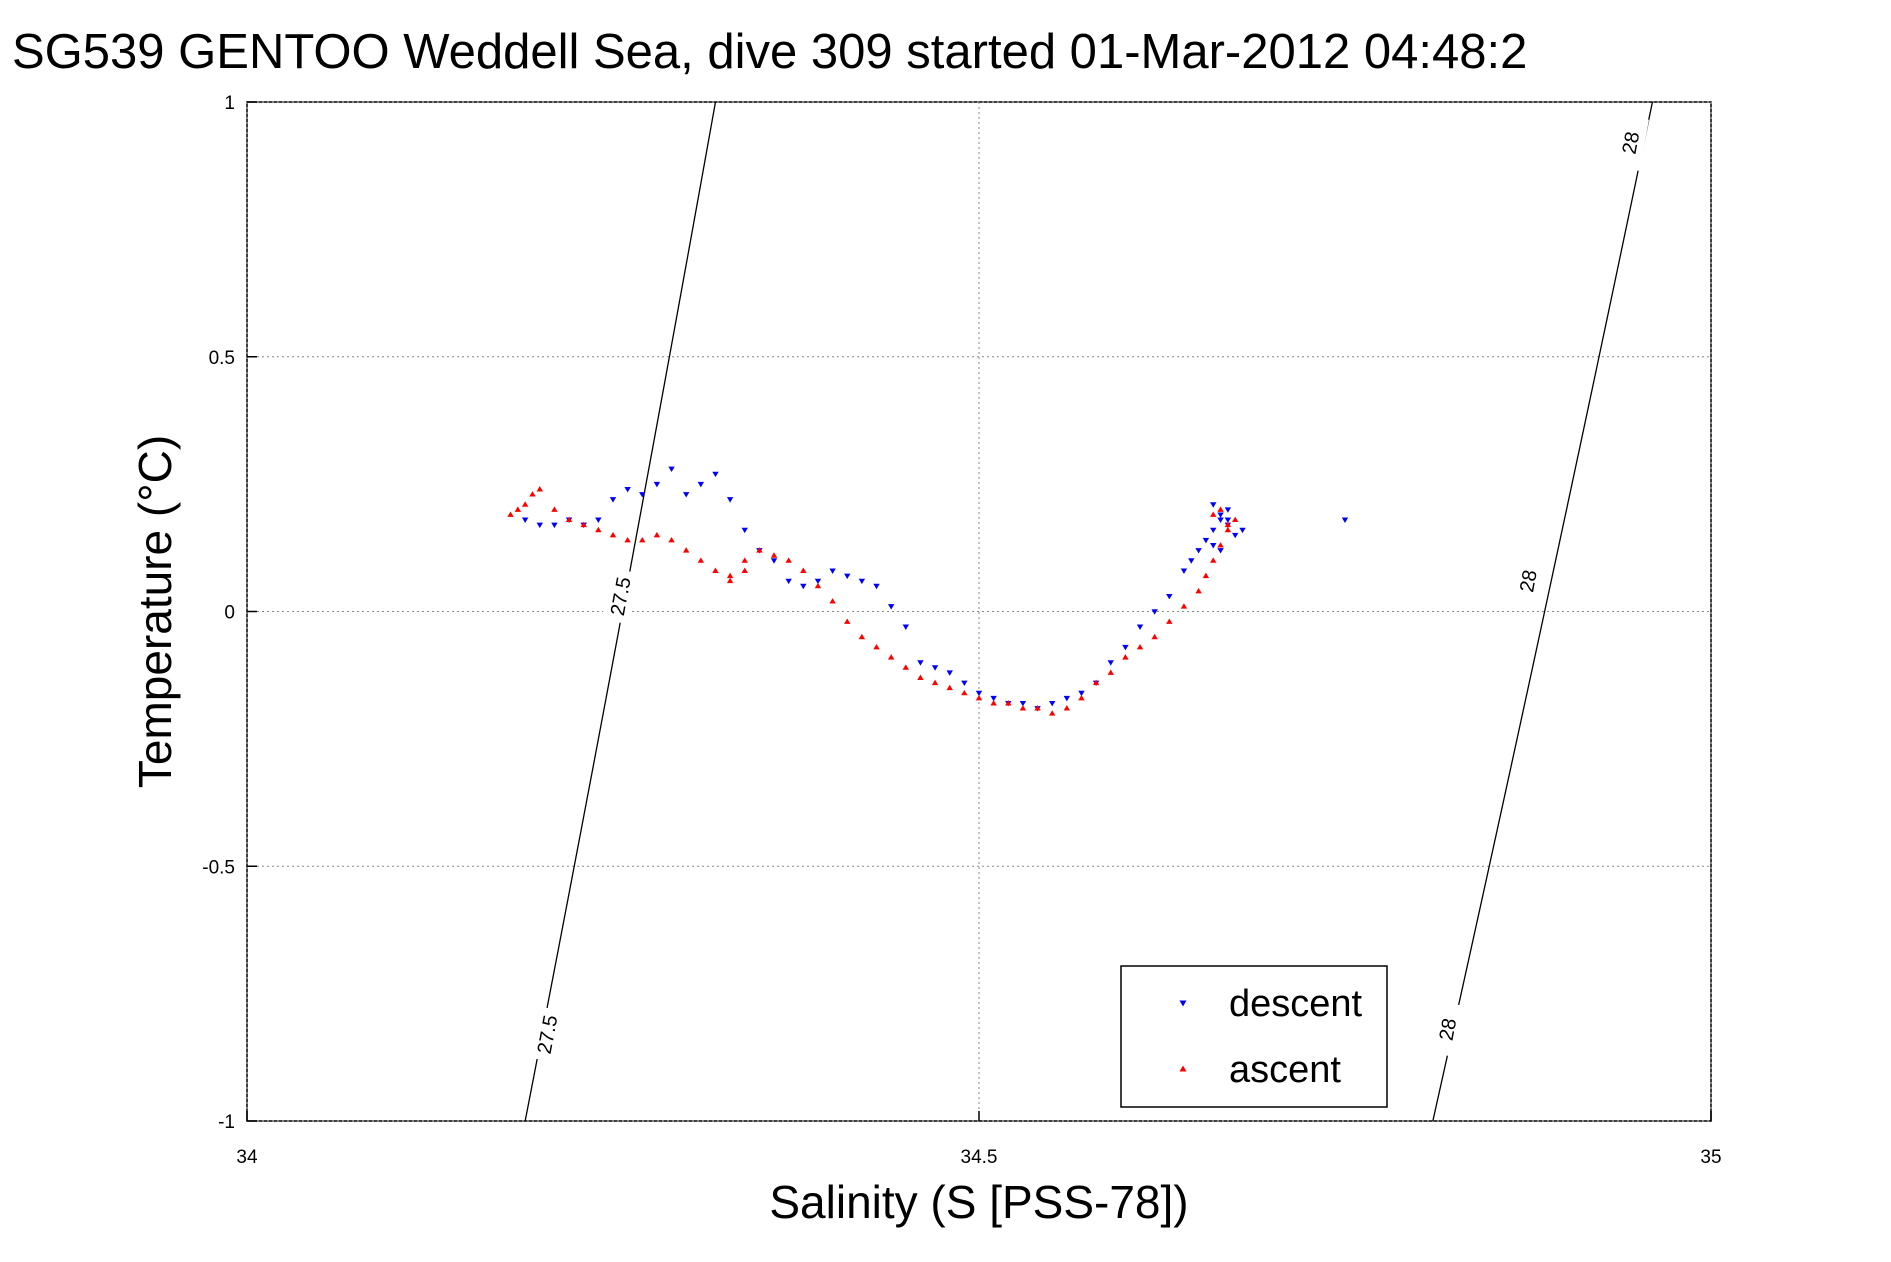 The width and height of the screenshot is (1891, 1262). What do you see at coordinates (1254, 1036) in the screenshot?
I see `legend-box` at bounding box center [1254, 1036].